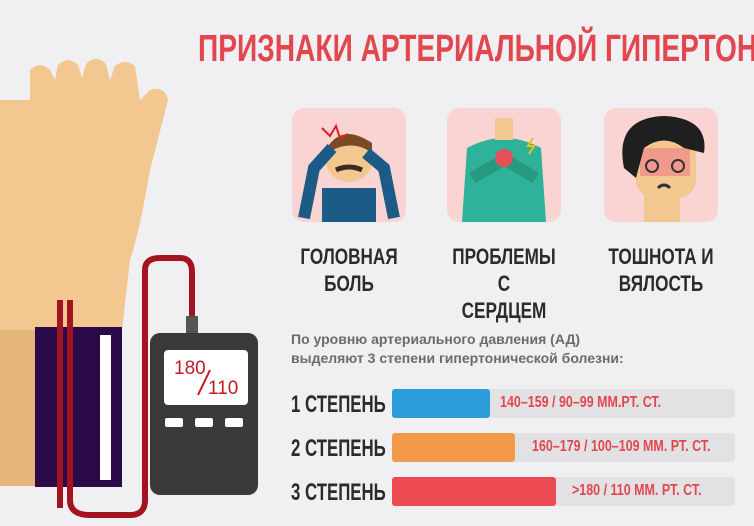  What do you see at coordinates (338, 492) in the screenshot?
I see `degree-label-3: 3 СТЕПЕНЬ` at bounding box center [338, 492].